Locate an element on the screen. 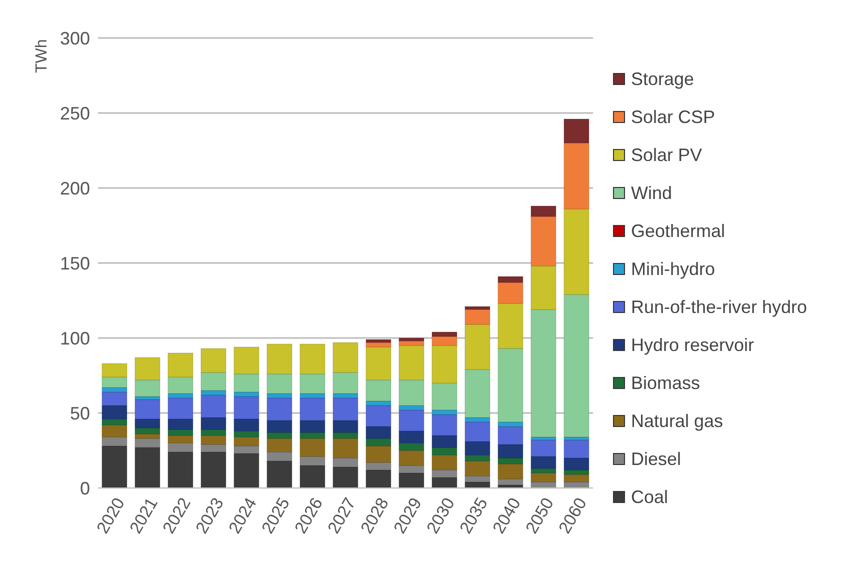 The width and height of the screenshot is (843, 577). y-tick-label: 250 is located at coordinates (75, 113).